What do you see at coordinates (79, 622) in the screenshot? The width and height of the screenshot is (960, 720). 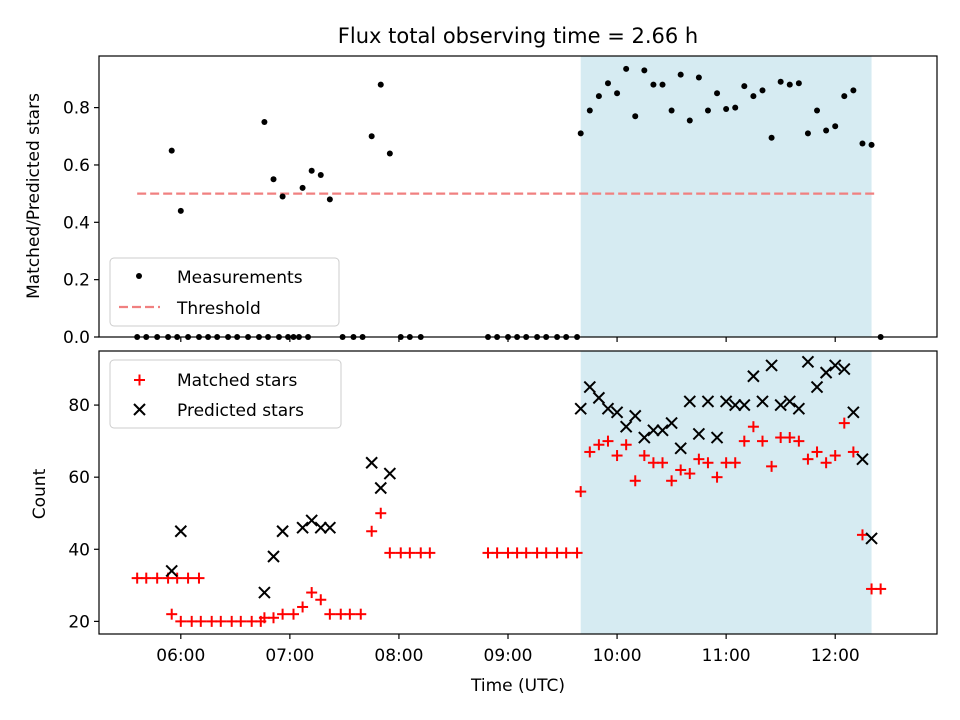 I see `bottom-y-tick-label: 20` at bounding box center [79, 622].